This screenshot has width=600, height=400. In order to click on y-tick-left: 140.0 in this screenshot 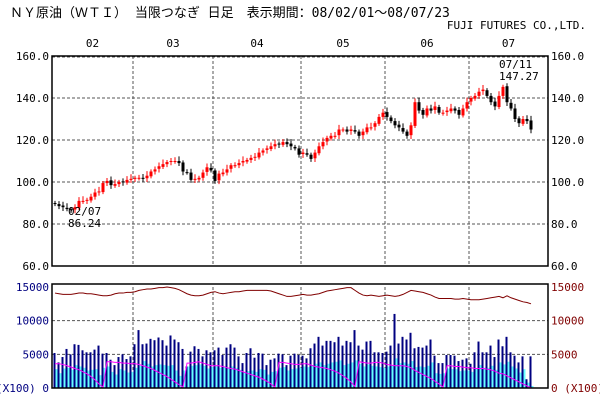, I will do `click(32, 98)`.